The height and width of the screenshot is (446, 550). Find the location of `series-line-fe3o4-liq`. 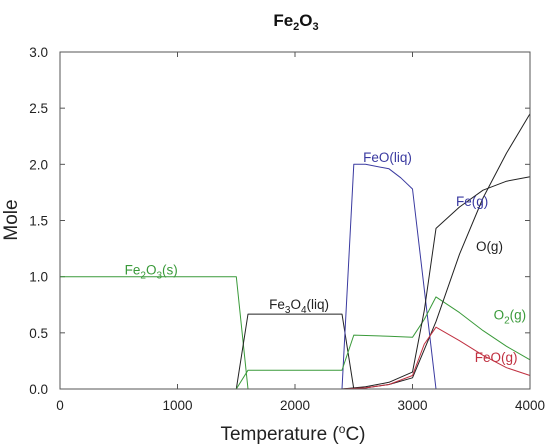

series-line-fe3o4-liq is located at coordinates (295, 351).